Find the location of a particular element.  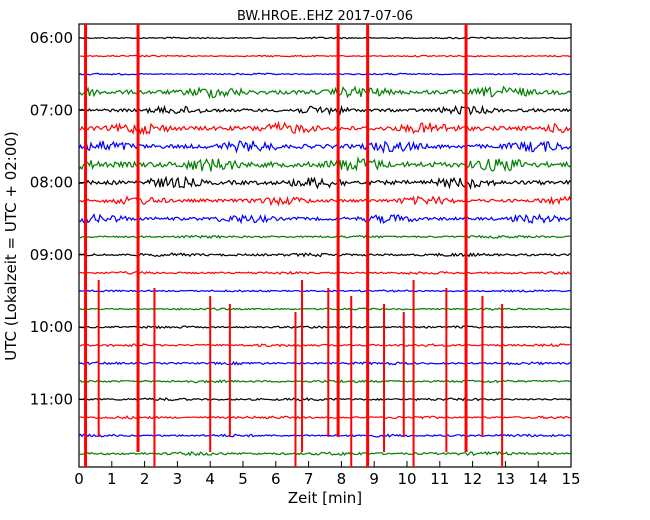

x-tick-label: 13 is located at coordinates (505, 479).